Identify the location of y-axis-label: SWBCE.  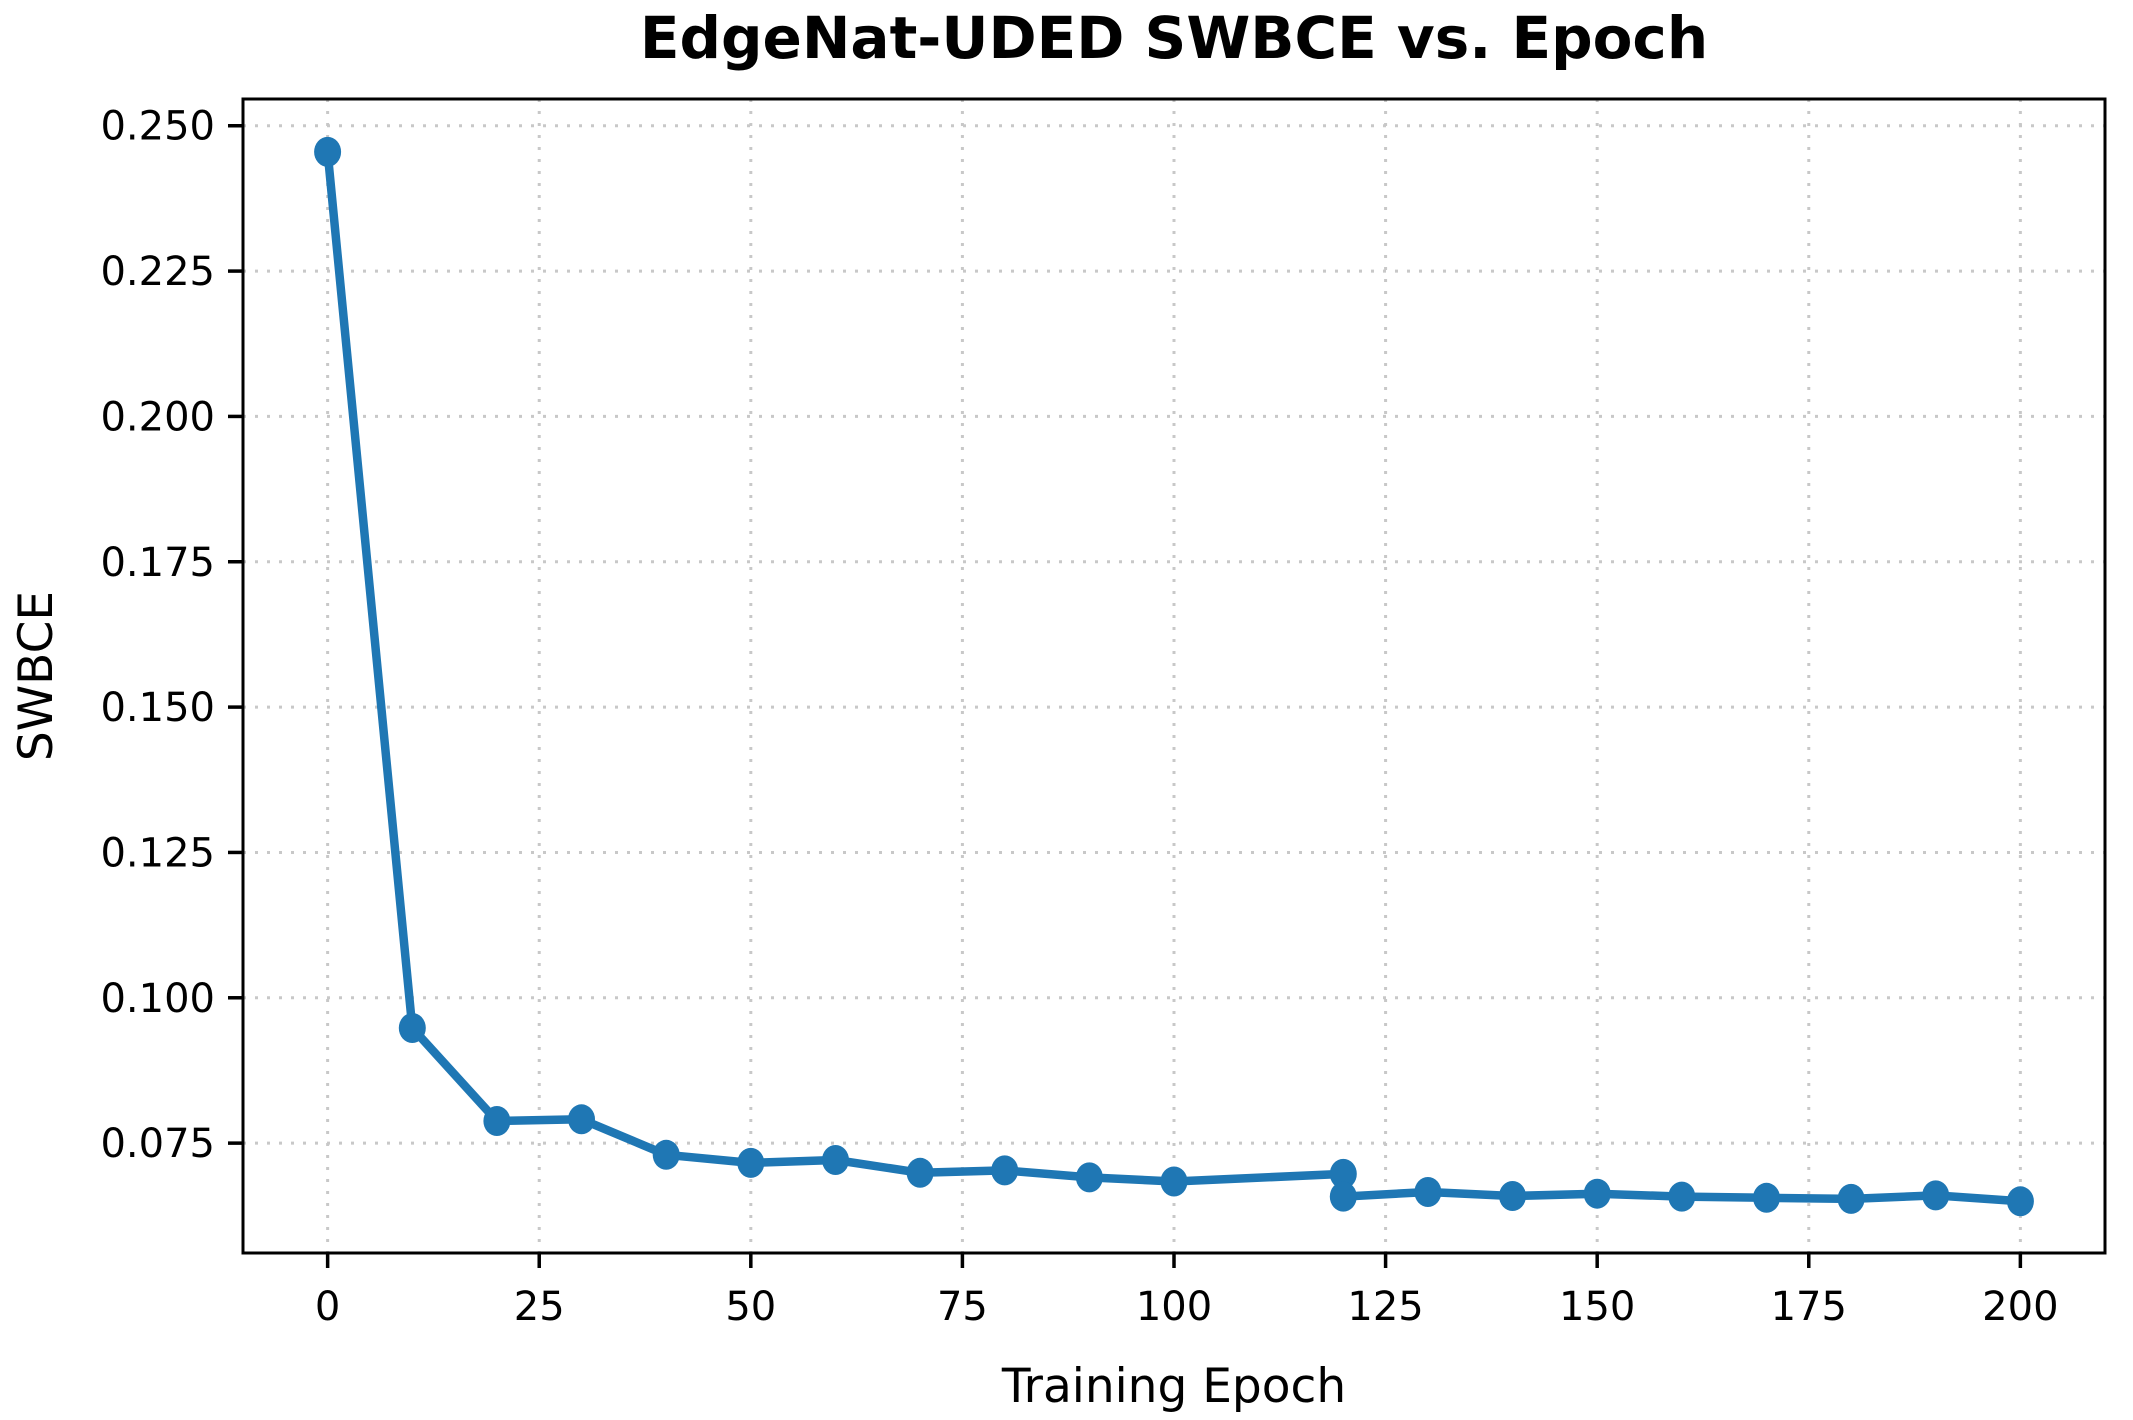
(36, 676).